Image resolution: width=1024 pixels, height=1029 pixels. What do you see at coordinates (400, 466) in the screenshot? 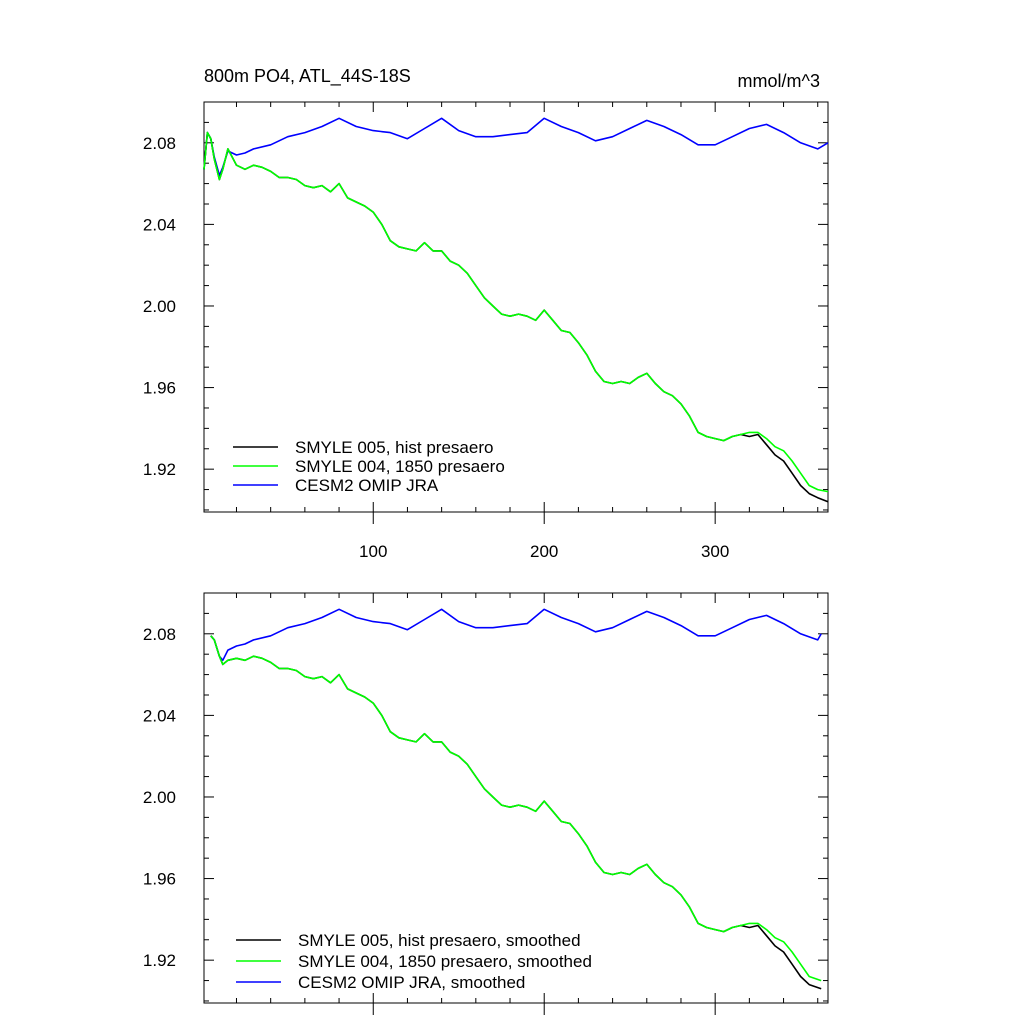
I see `legend-label: SMYLE 004, 1850 presaero` at bounding box center [400, 466].